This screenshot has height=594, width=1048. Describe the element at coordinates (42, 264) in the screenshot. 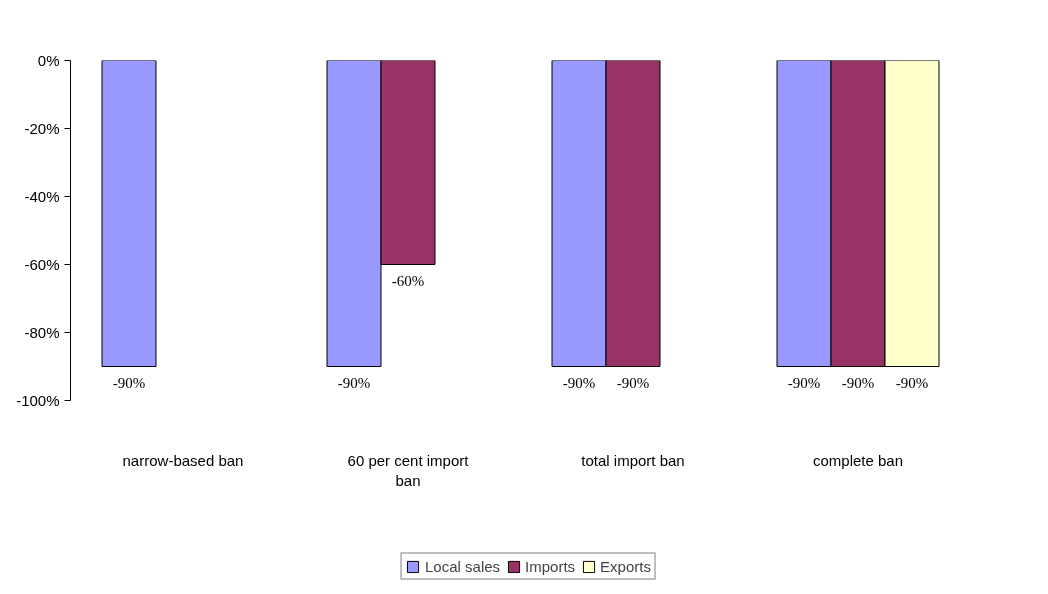

I see `y-tick-label: -60%` at that location.